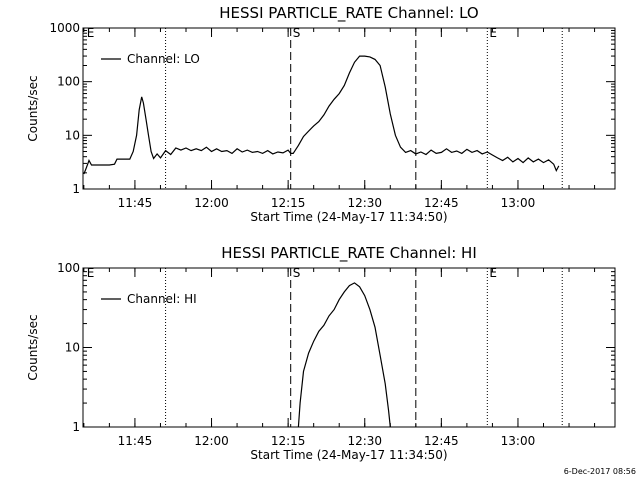 This screenshot has height=480, width=640. I want to click on legend-label: Channel: HI, so click(162, 299).